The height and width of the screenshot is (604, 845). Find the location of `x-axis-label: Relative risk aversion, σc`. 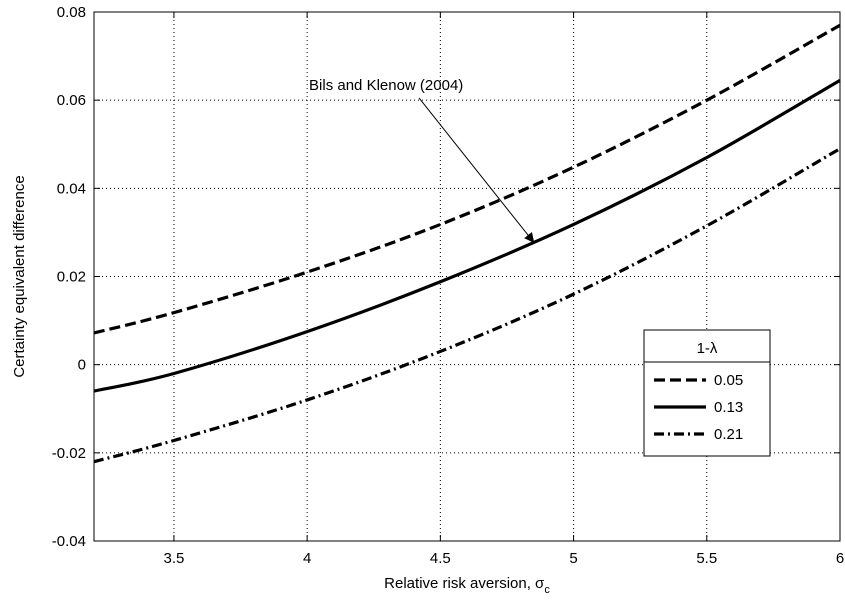

x-axis-label: Relative risk aversion, σc is located at coordinates (467, 585).